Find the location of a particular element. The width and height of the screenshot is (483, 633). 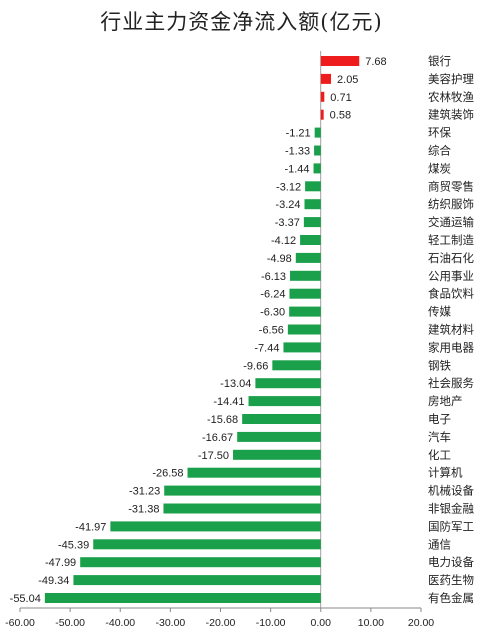

data-label: -1.33 is located at coordinates (297, 152).